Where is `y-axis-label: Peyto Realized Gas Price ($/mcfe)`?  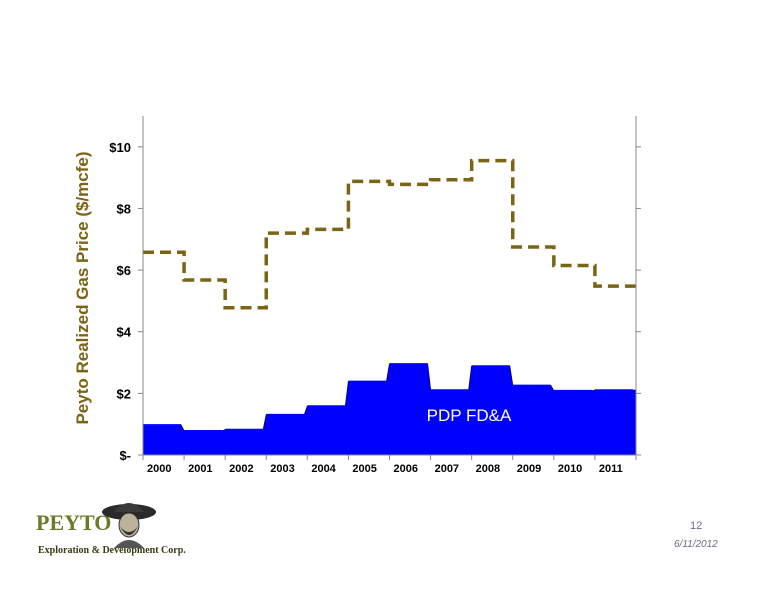 y-axis-label: Peyto Realized Gas Price ($/mcfe) is located at coordinates (82, 287).